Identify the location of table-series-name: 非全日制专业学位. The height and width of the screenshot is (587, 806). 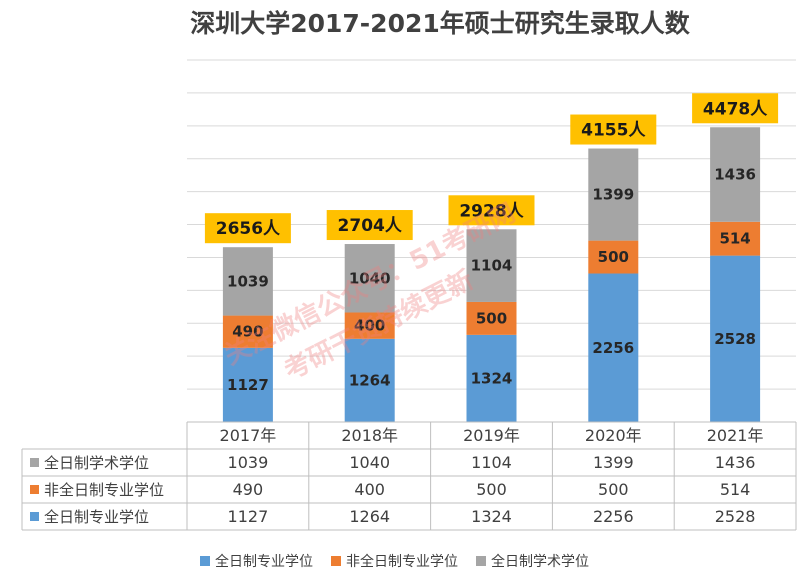
(104, 490).